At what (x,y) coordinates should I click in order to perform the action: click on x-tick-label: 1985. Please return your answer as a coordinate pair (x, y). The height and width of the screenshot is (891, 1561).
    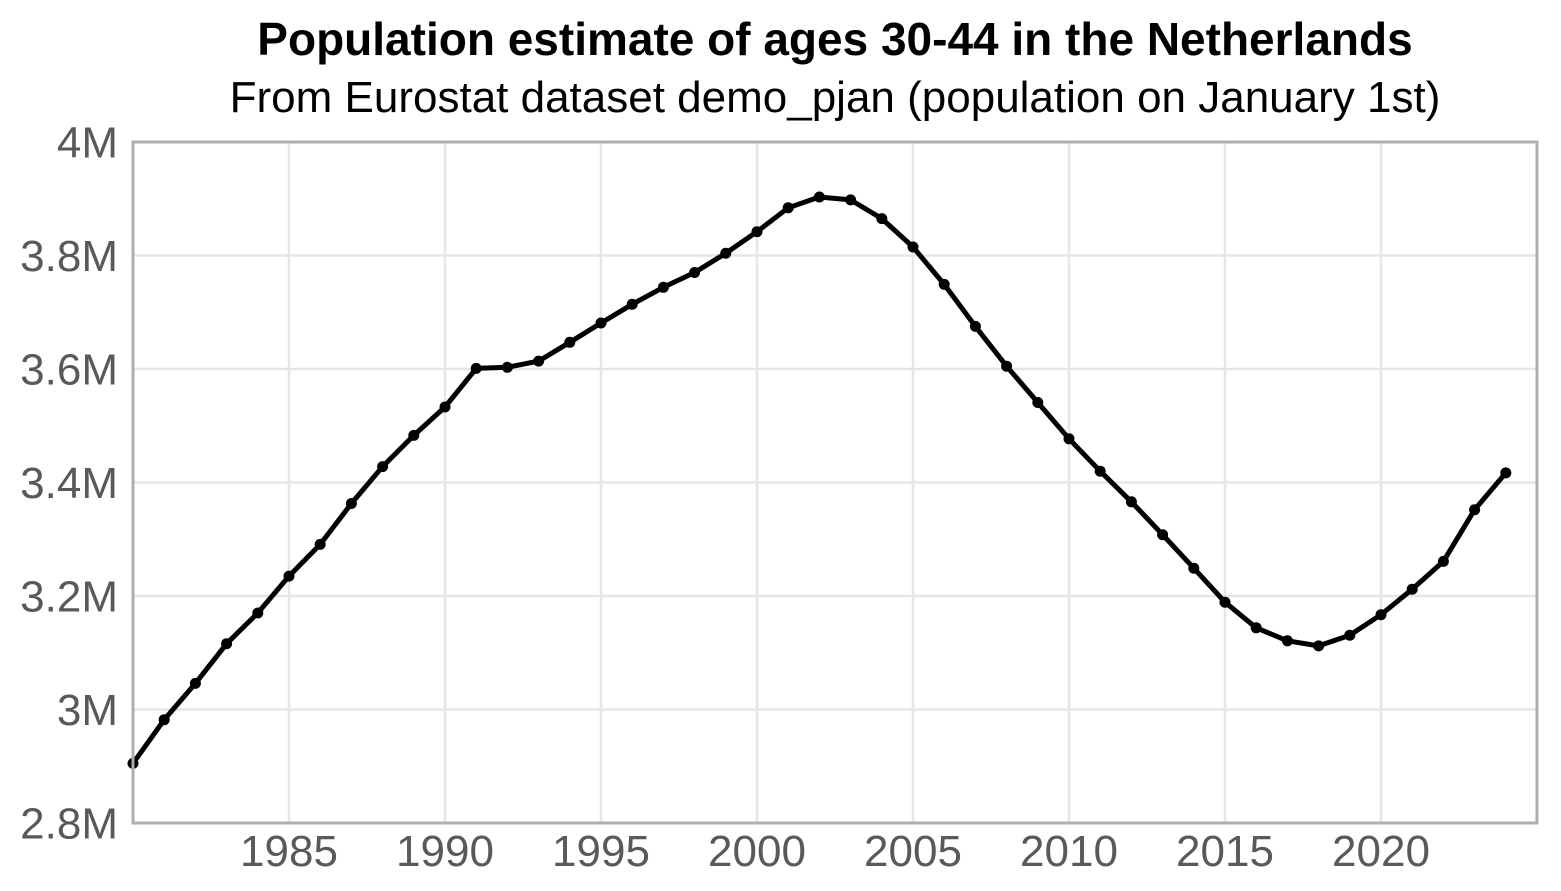
    Looking at the image, I should click on (289, 851).